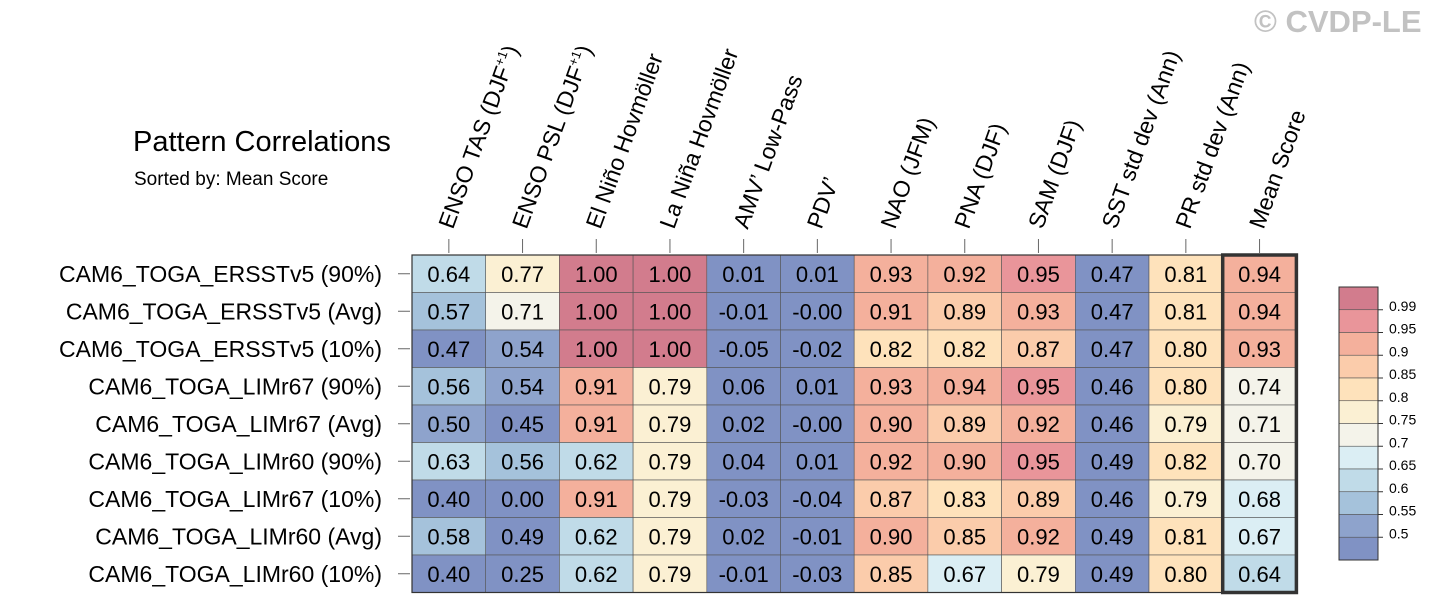  I want to click on colorbar-label: 0.85, so click(1402, 374).